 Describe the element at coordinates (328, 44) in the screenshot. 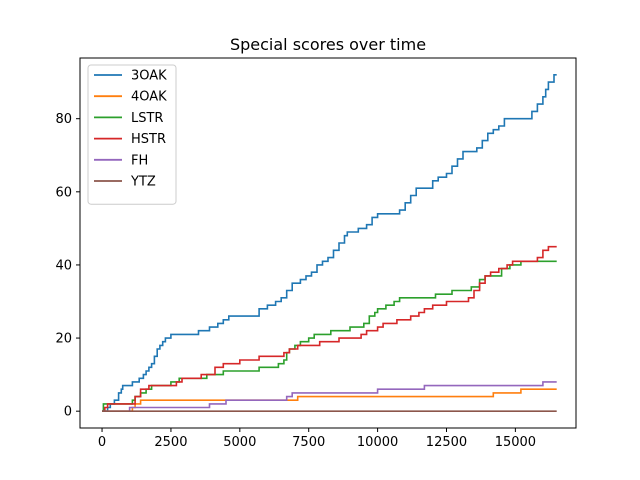

I see `chart-title: Special scores over time` at that location.